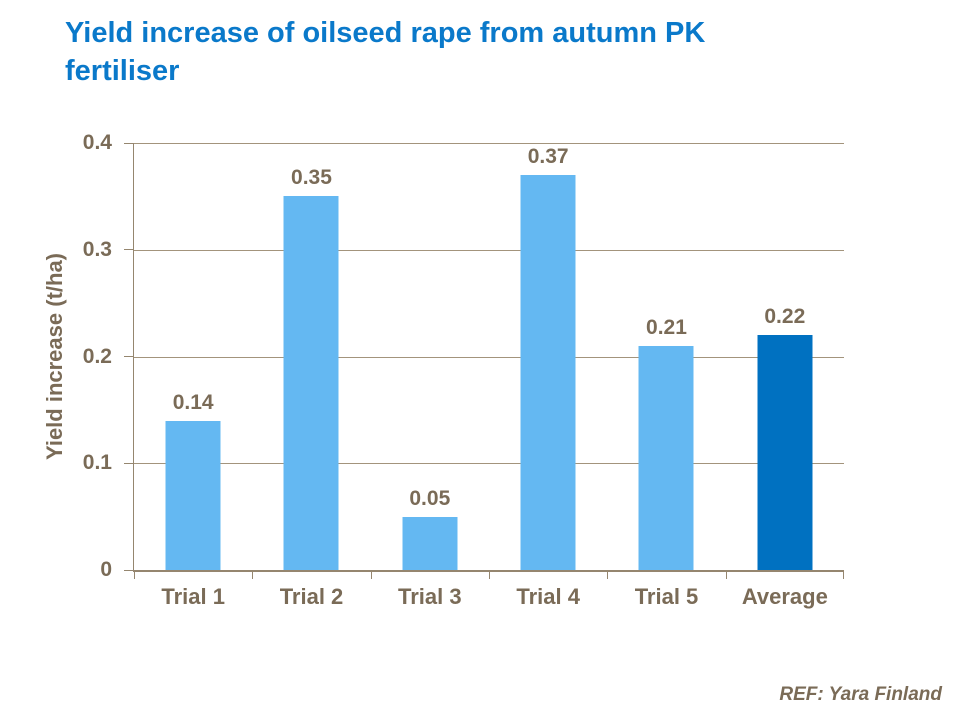  What do you see at coordinates (106, 569) in the screenshot?
I see `y-tick-label: 0` at bounding box center [106, 569].